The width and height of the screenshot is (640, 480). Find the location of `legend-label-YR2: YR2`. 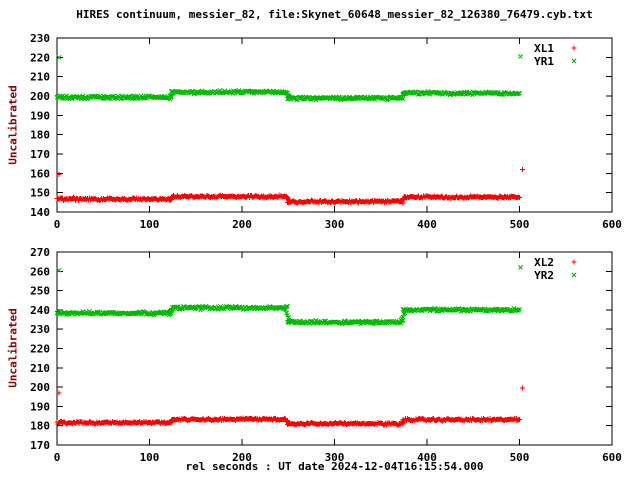

legend-label-YR2: YR2 is located at coordinates (544, 275).